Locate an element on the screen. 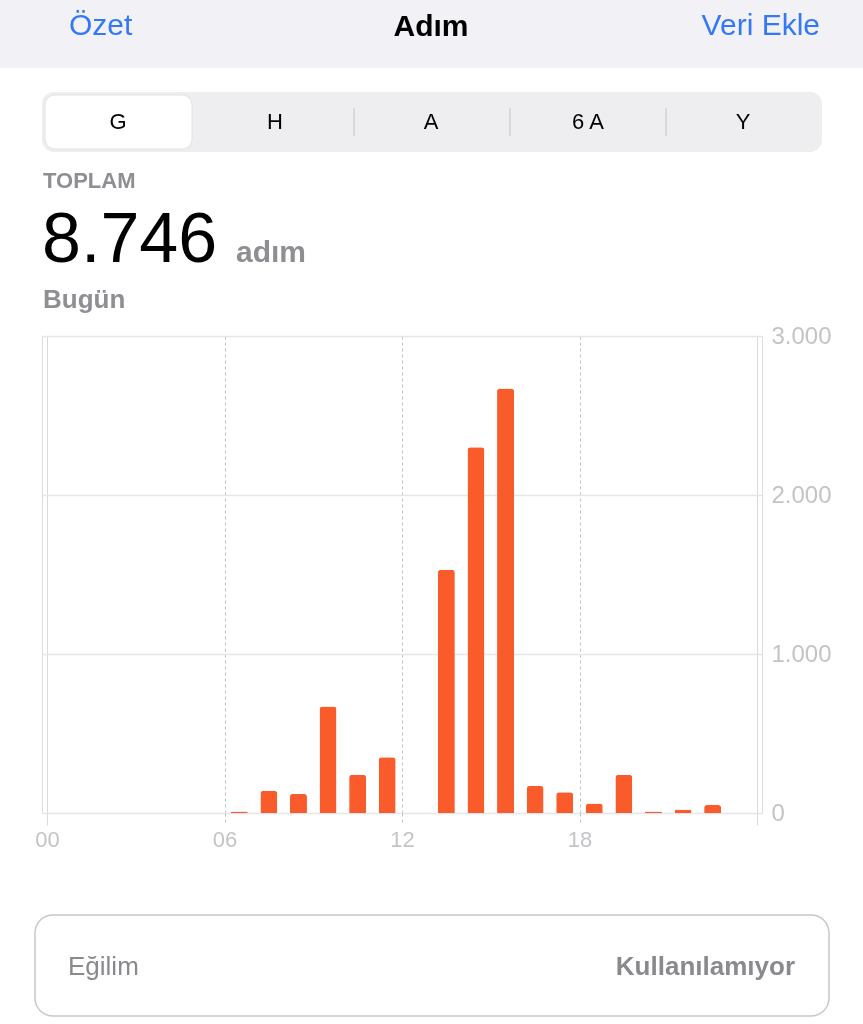 This screenshot has width=863, height=1024. text: adım is located at coordinates (271, 251).